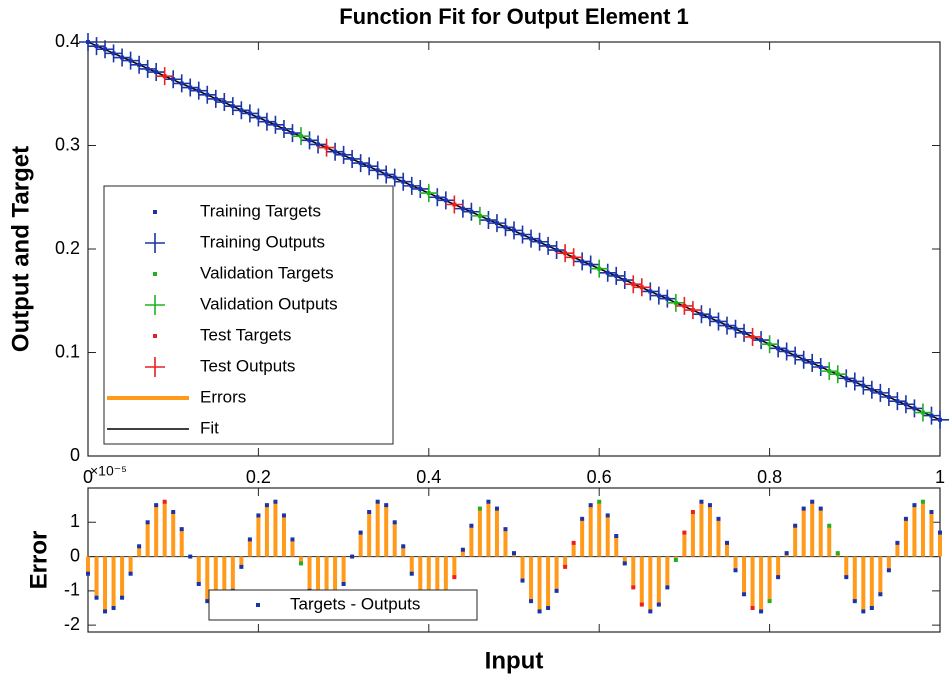 The image size is (950, 684). I want to click on x-axis-label: Input, so click(514, 660).